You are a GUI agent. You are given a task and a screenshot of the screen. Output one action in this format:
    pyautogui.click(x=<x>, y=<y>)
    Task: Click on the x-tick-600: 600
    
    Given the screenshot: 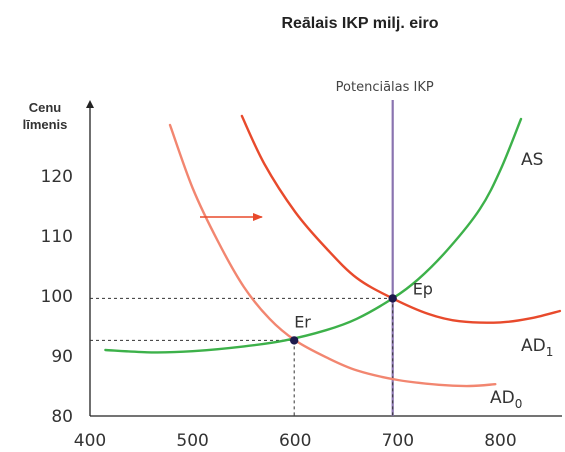 What is the action you would take?
    pyautogui.click(x=295, y=441)
    